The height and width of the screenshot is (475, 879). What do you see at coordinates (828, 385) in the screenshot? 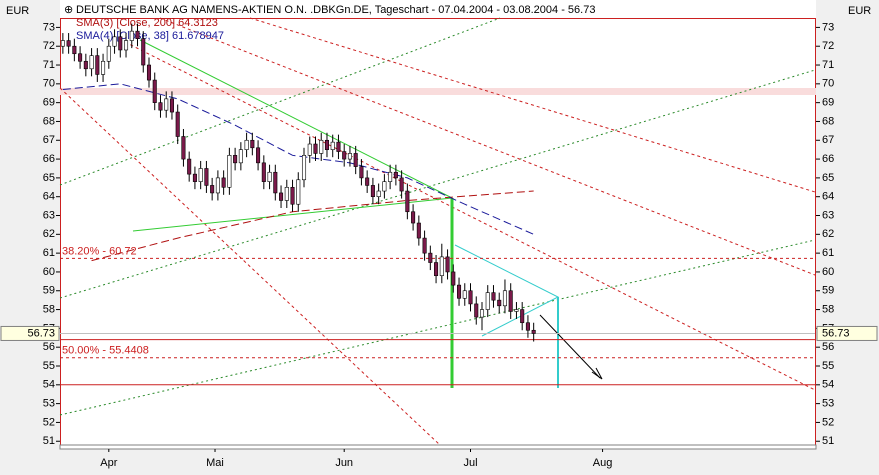
I see `y-tick-label-right: 54` at bounding box center [828, 385].